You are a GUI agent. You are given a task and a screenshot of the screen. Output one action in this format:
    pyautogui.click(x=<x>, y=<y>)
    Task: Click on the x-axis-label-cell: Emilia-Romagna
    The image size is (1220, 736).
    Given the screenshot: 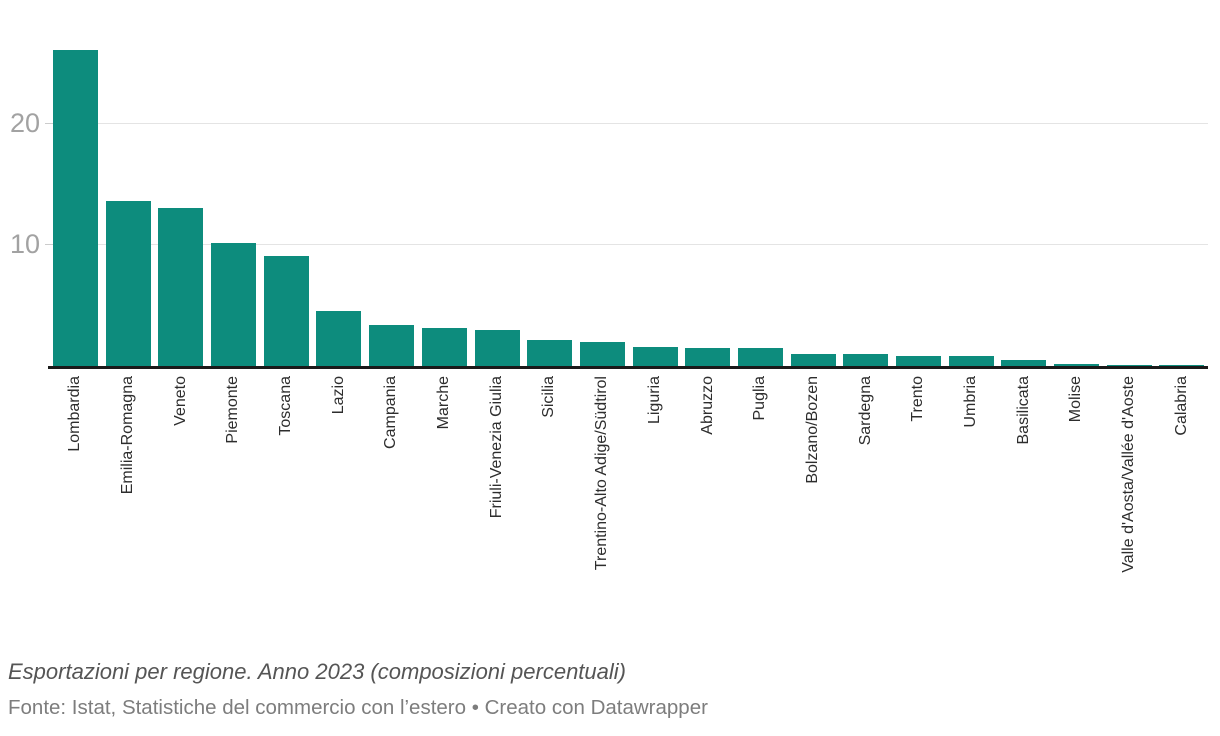 What is the action you would take?
    pyautogui.click(x=128, y=474)
    